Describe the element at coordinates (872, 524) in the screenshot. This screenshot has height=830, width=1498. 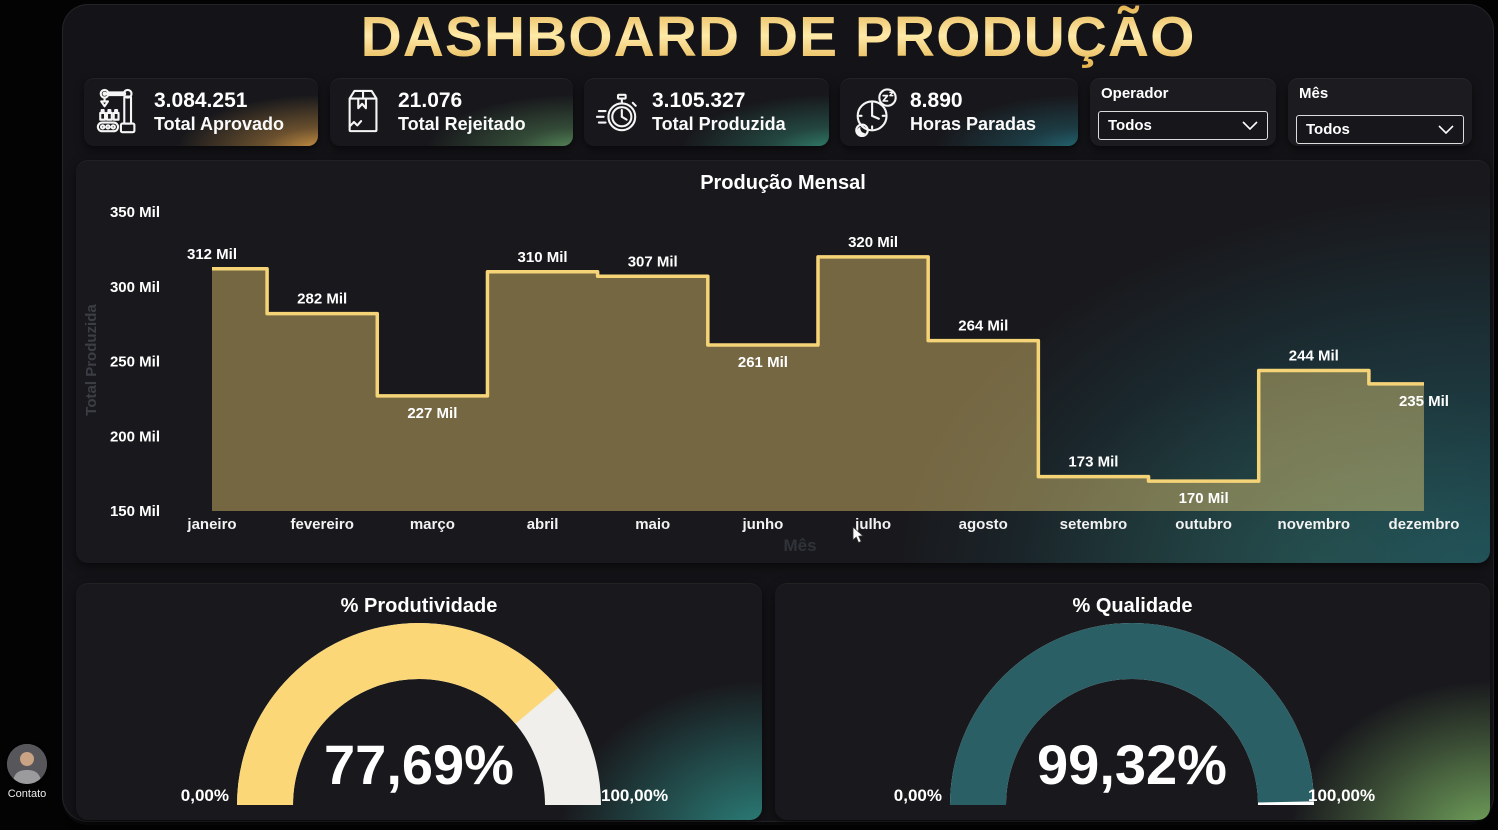
I see `svg-text: julho` at that location.